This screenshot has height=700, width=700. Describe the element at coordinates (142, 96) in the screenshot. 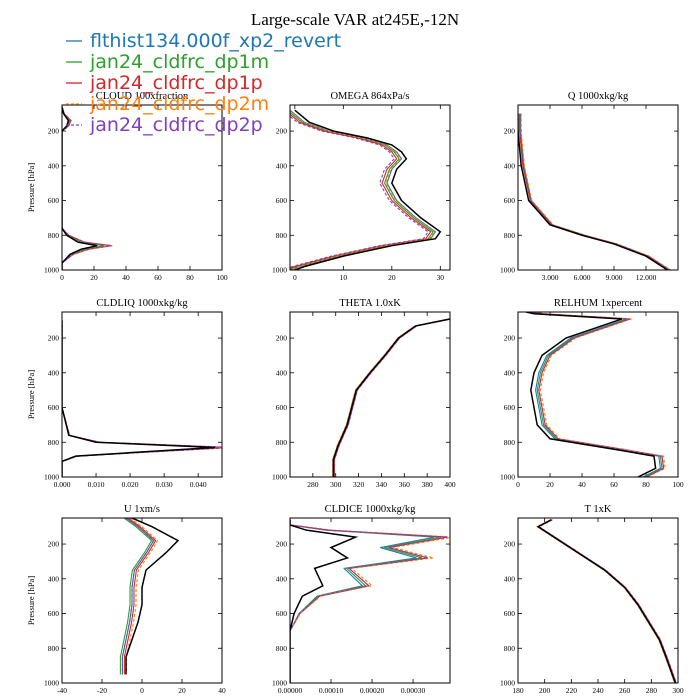

I see `panel-title: CLOUD 100xfraction` at that location.